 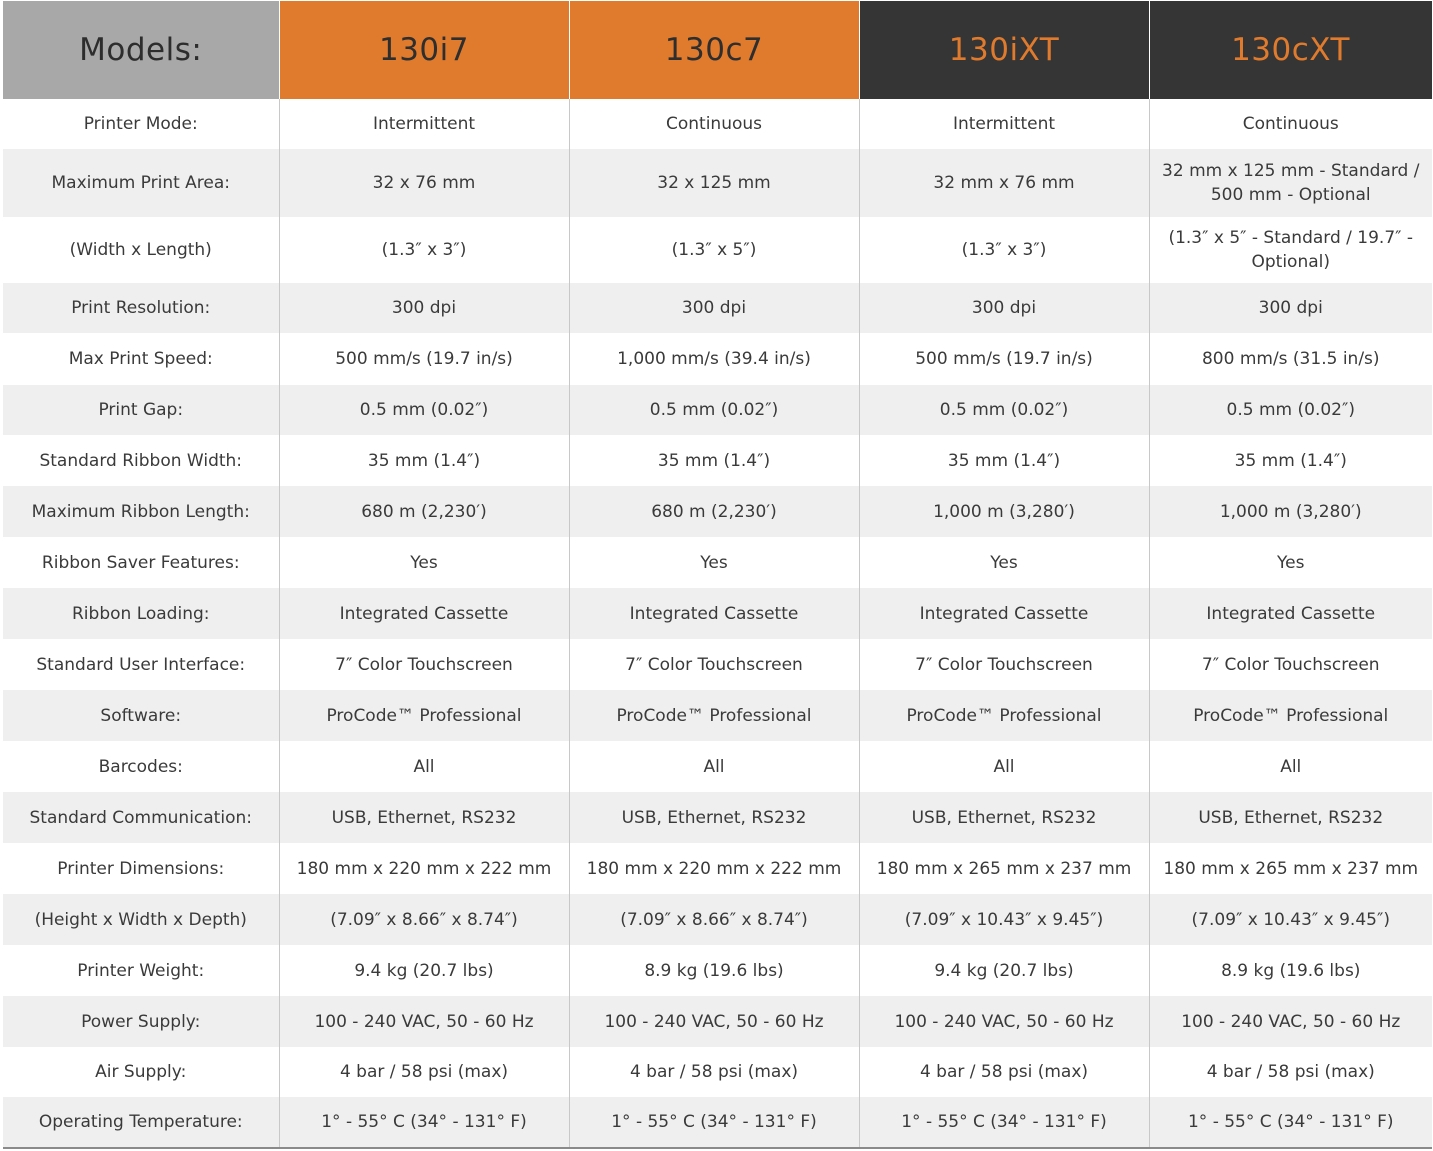 I want to click on row-label: Printer Weight:, so click(x=141, y=970).